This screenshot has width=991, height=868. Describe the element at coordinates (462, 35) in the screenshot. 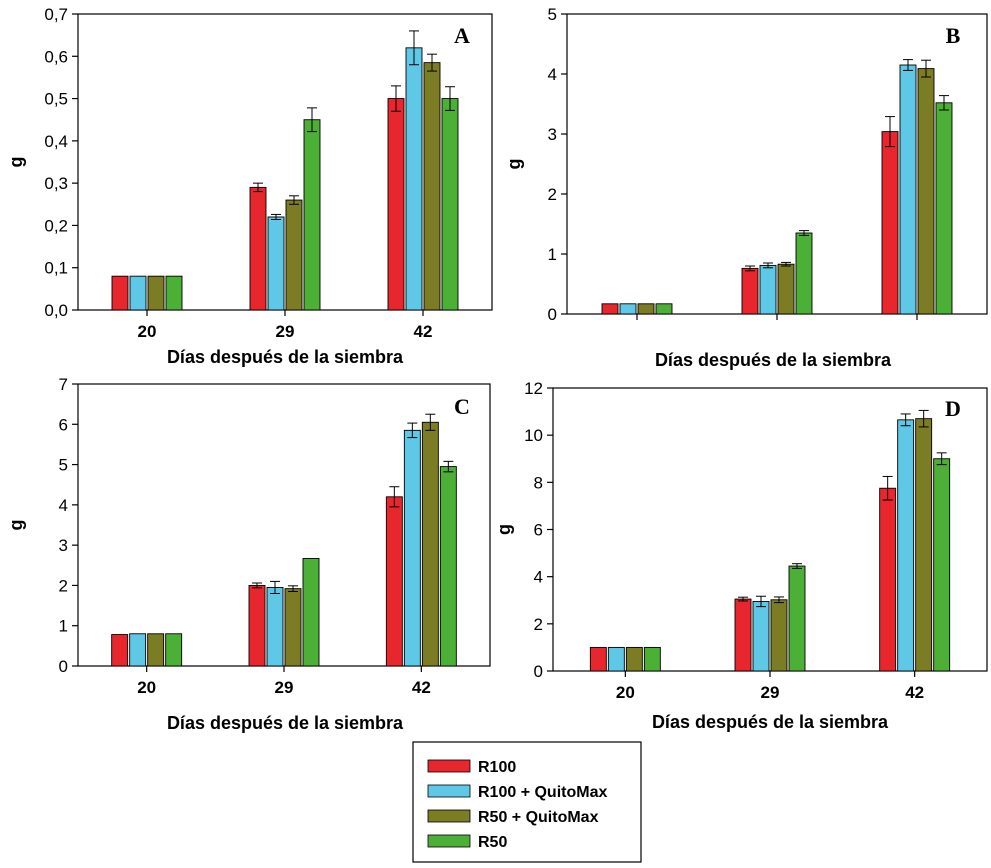

I see `panel-a-letter: A` at that location.